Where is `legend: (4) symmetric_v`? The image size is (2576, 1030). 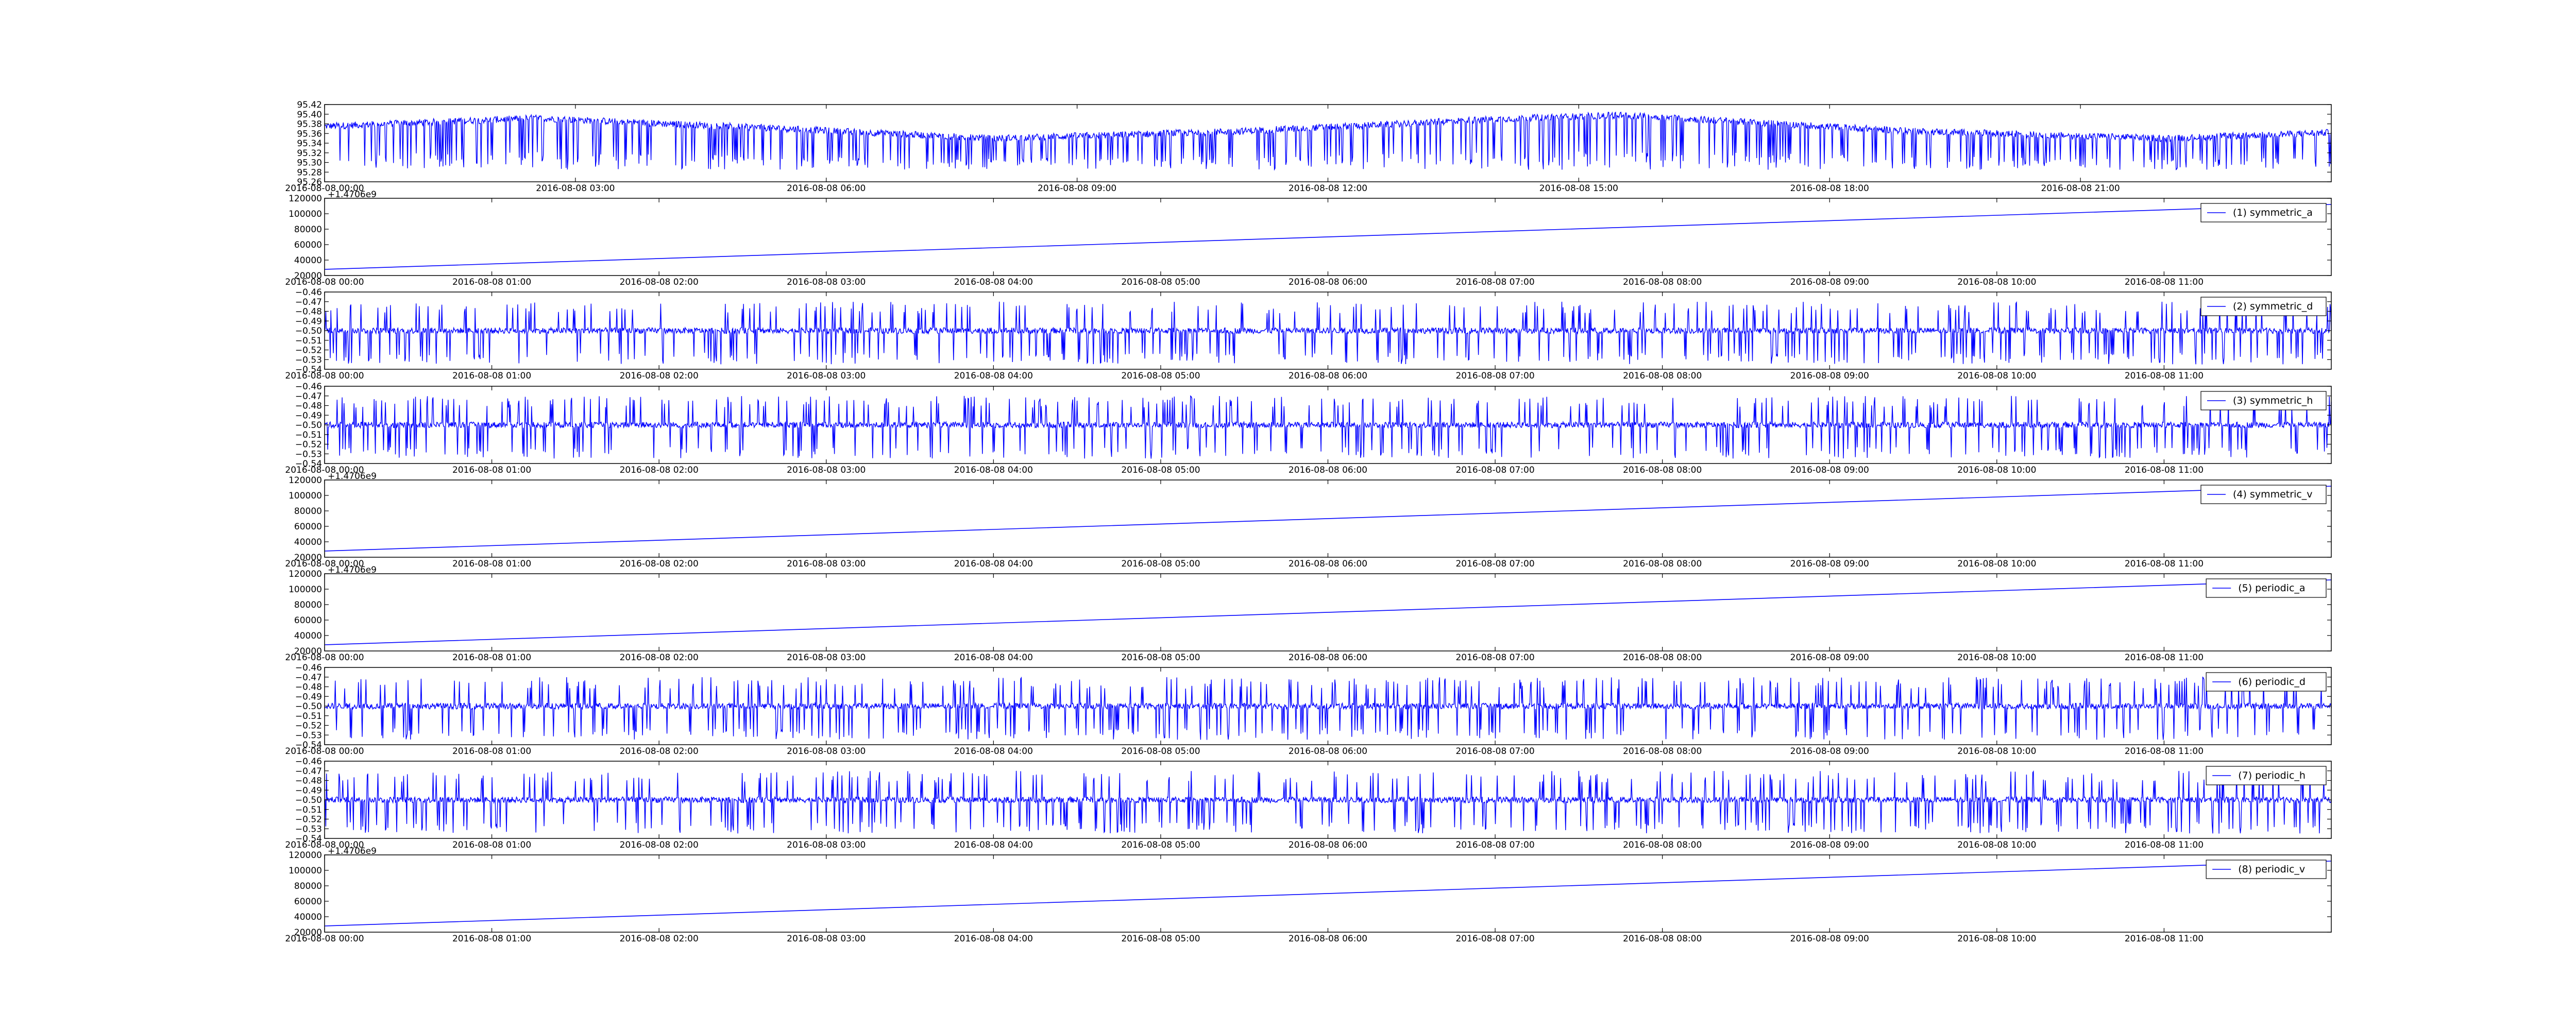
legend: (4) symmetric_v is located at coordinates (2263, 494).